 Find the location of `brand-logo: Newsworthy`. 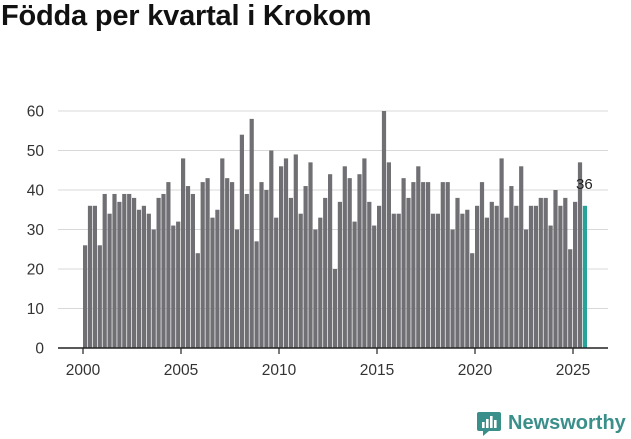

brand-logo: Newsworthy is located at coordinates (551, 423).